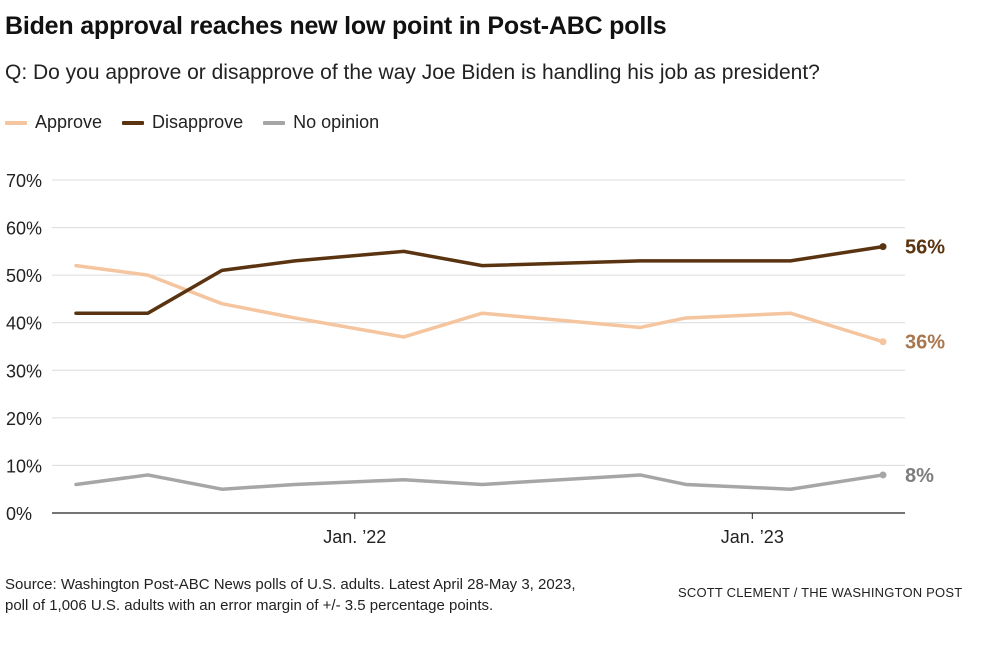 The height and width of the screenshot is (646, 1002). Describe the element at coordinates (24, 276) in the screenshot. I see `y-tick-label: 50%` at that location.